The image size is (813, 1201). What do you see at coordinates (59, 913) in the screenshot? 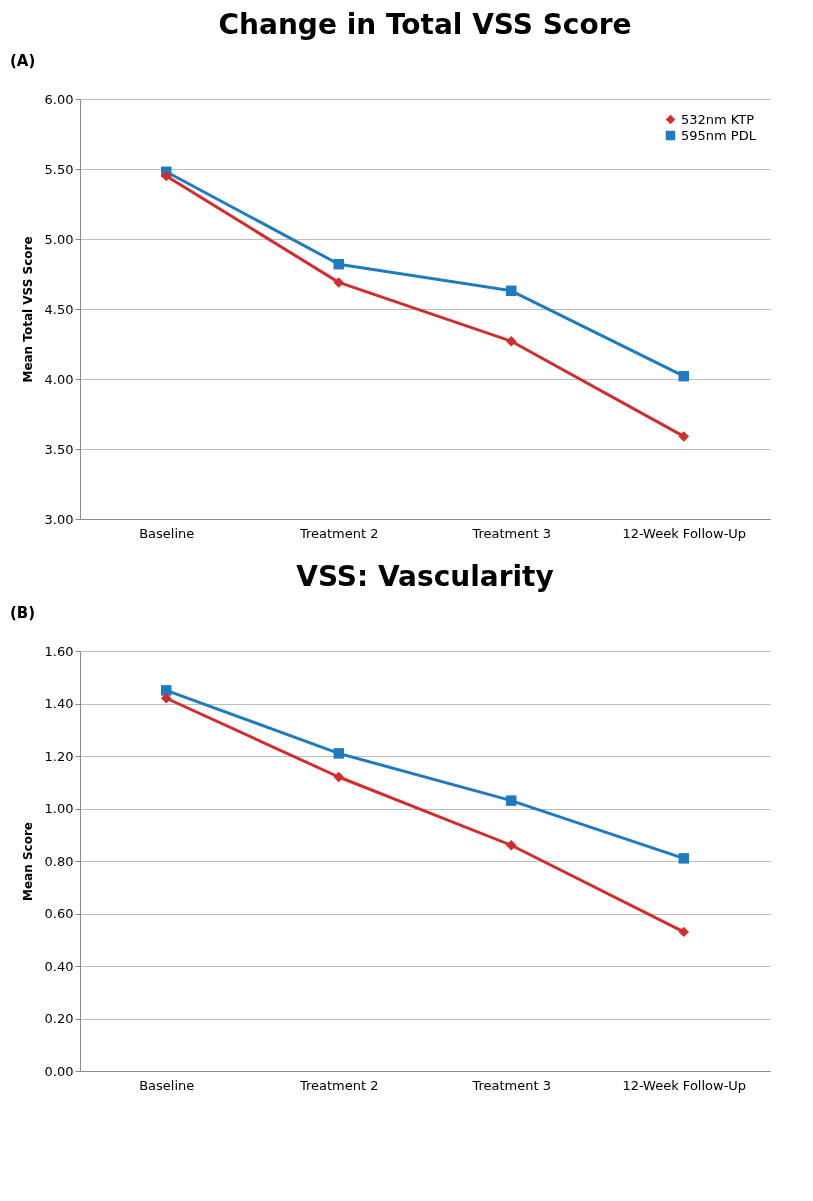
I see `y-tick-label: 0.60` at bounding box center [59, 913].